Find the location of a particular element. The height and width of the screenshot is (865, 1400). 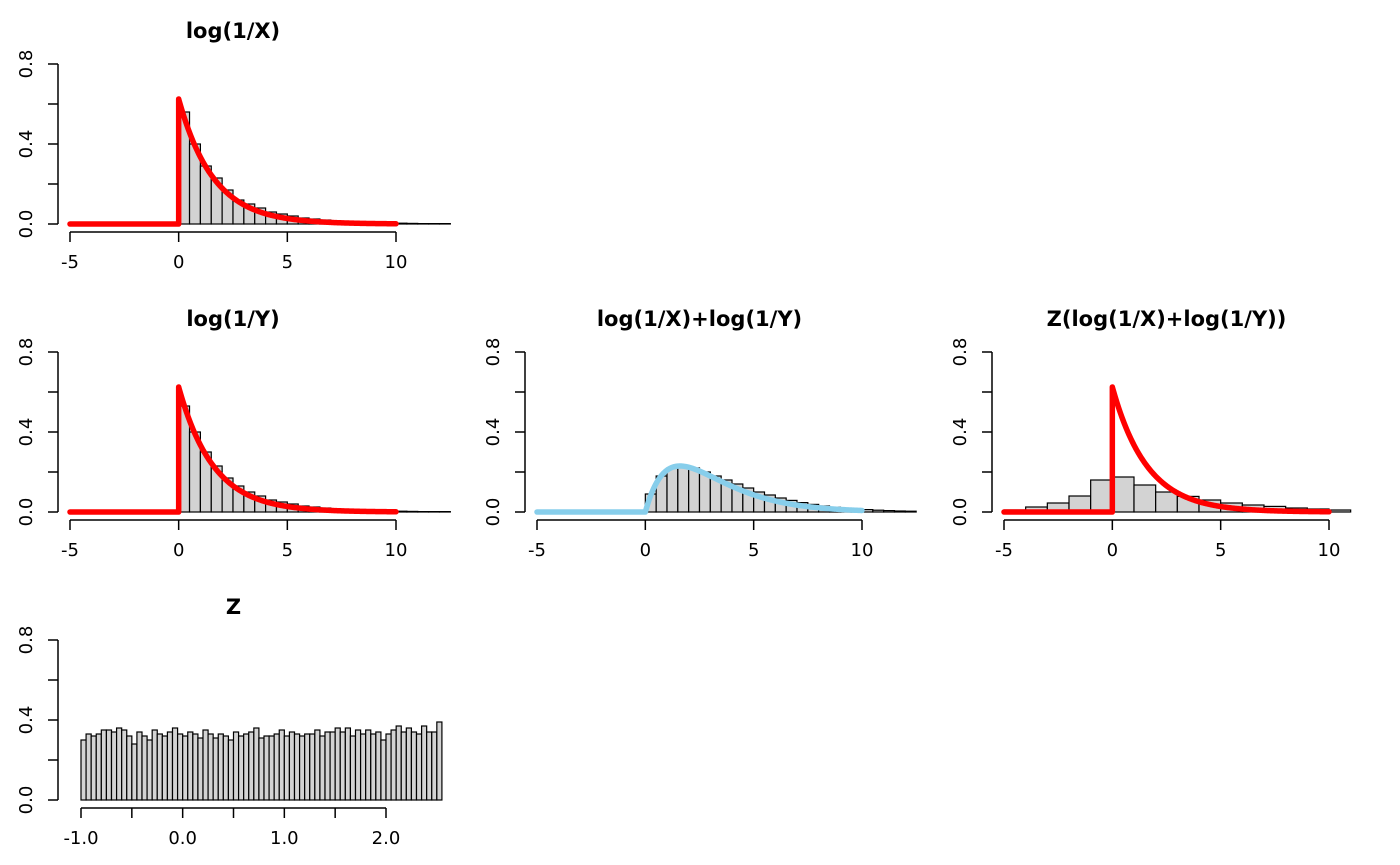

chart-title: log(1/X) is located at coordinates (233, 31).